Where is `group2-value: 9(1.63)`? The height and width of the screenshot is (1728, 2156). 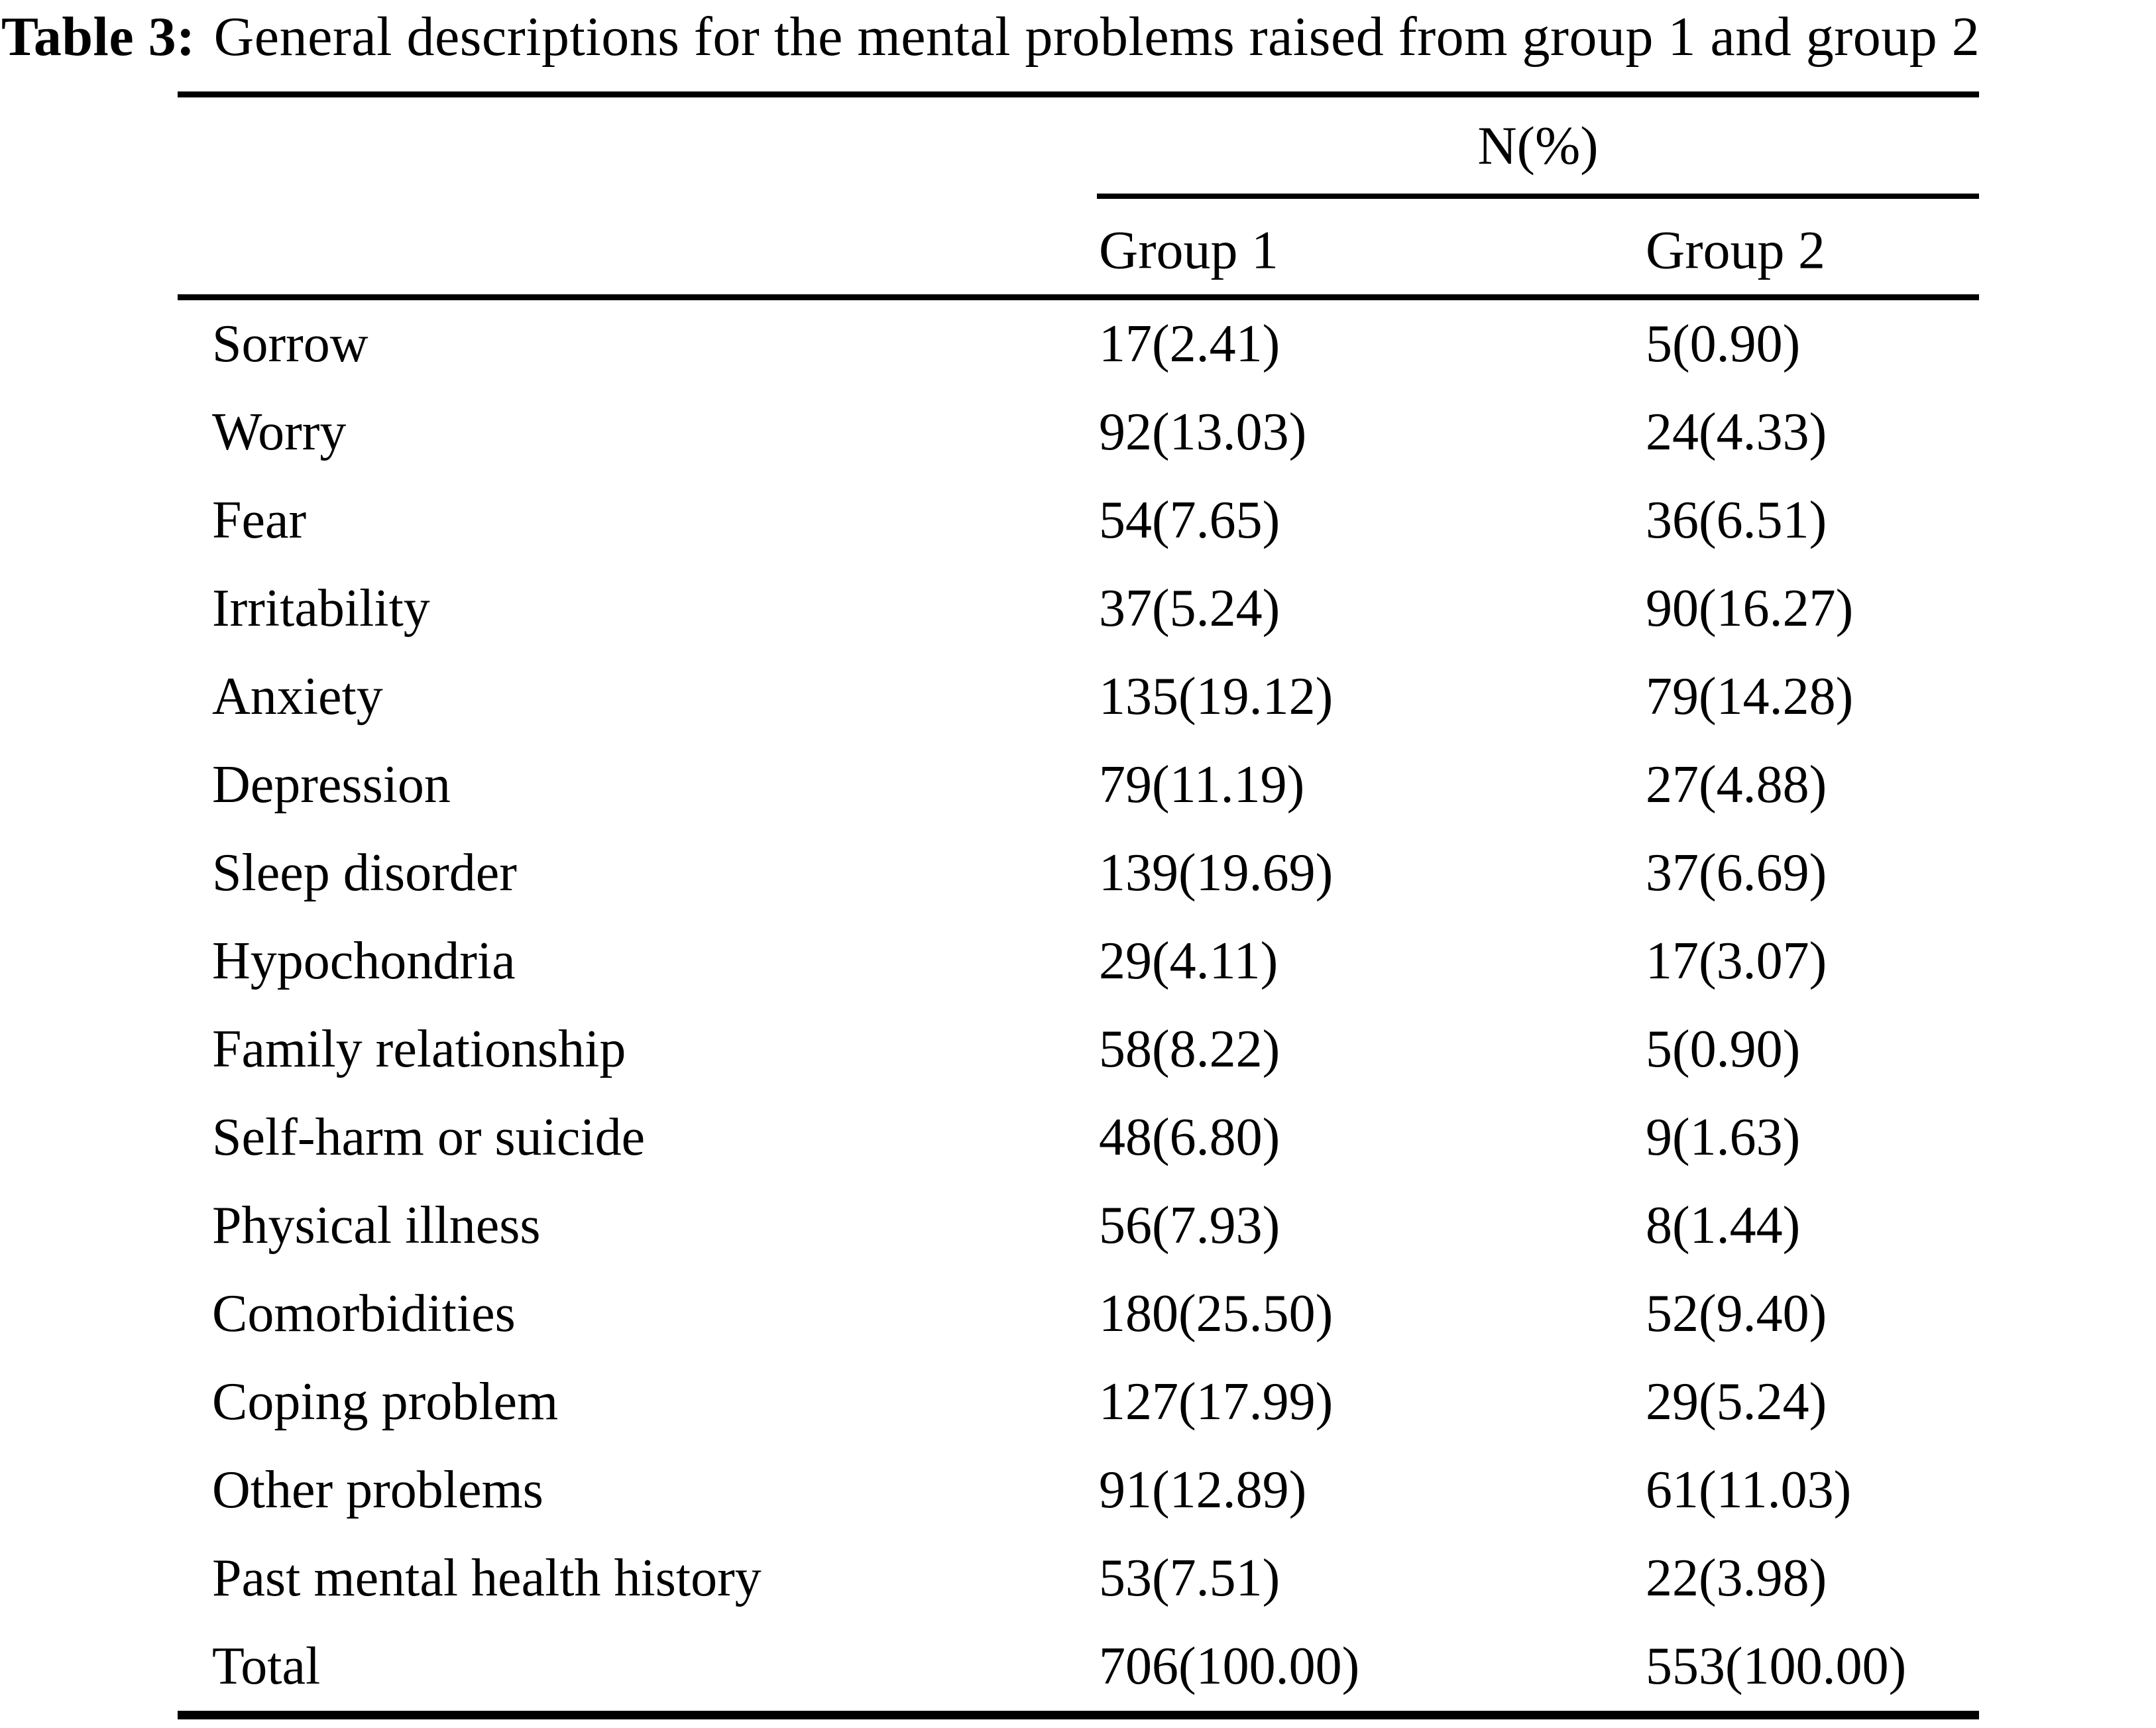 group2-value: 9(1.63) is located at coordinates (1724, 1137).